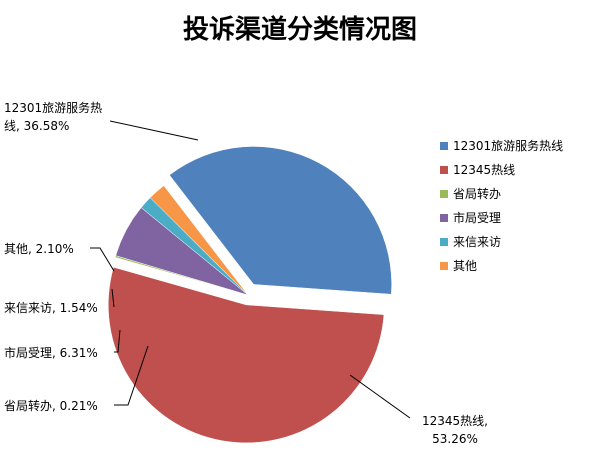  Describe the element at coordinates (444, 218) in the screenshot. I see `legend-swatch-municipal-accepted` at that location.